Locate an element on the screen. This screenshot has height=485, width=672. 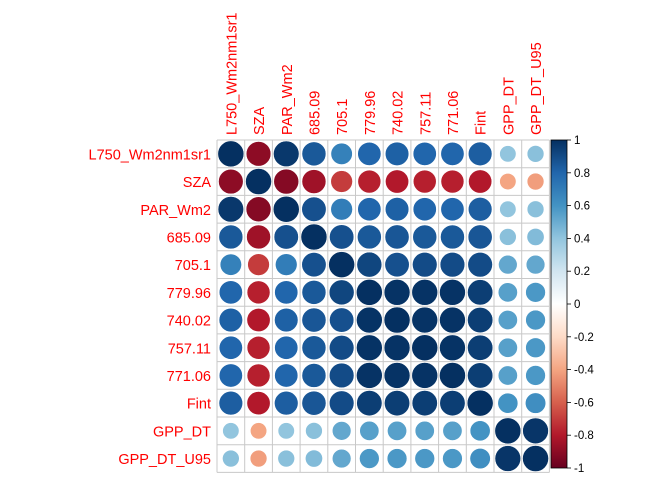
row-label: SZA is located at coordinates (197, 183).